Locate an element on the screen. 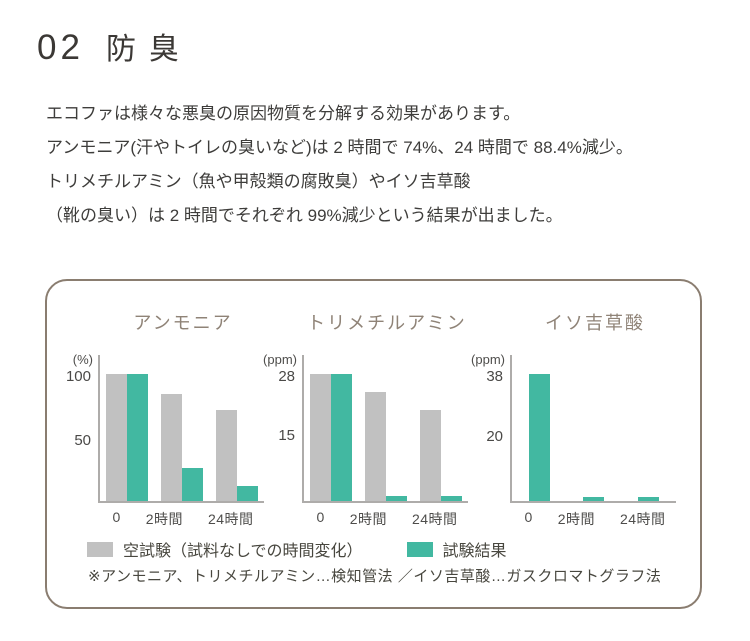 Image resolution: width=750 pixels, height=641 pixels. y-tick-label: 38 is located at coordinates (494, 376).